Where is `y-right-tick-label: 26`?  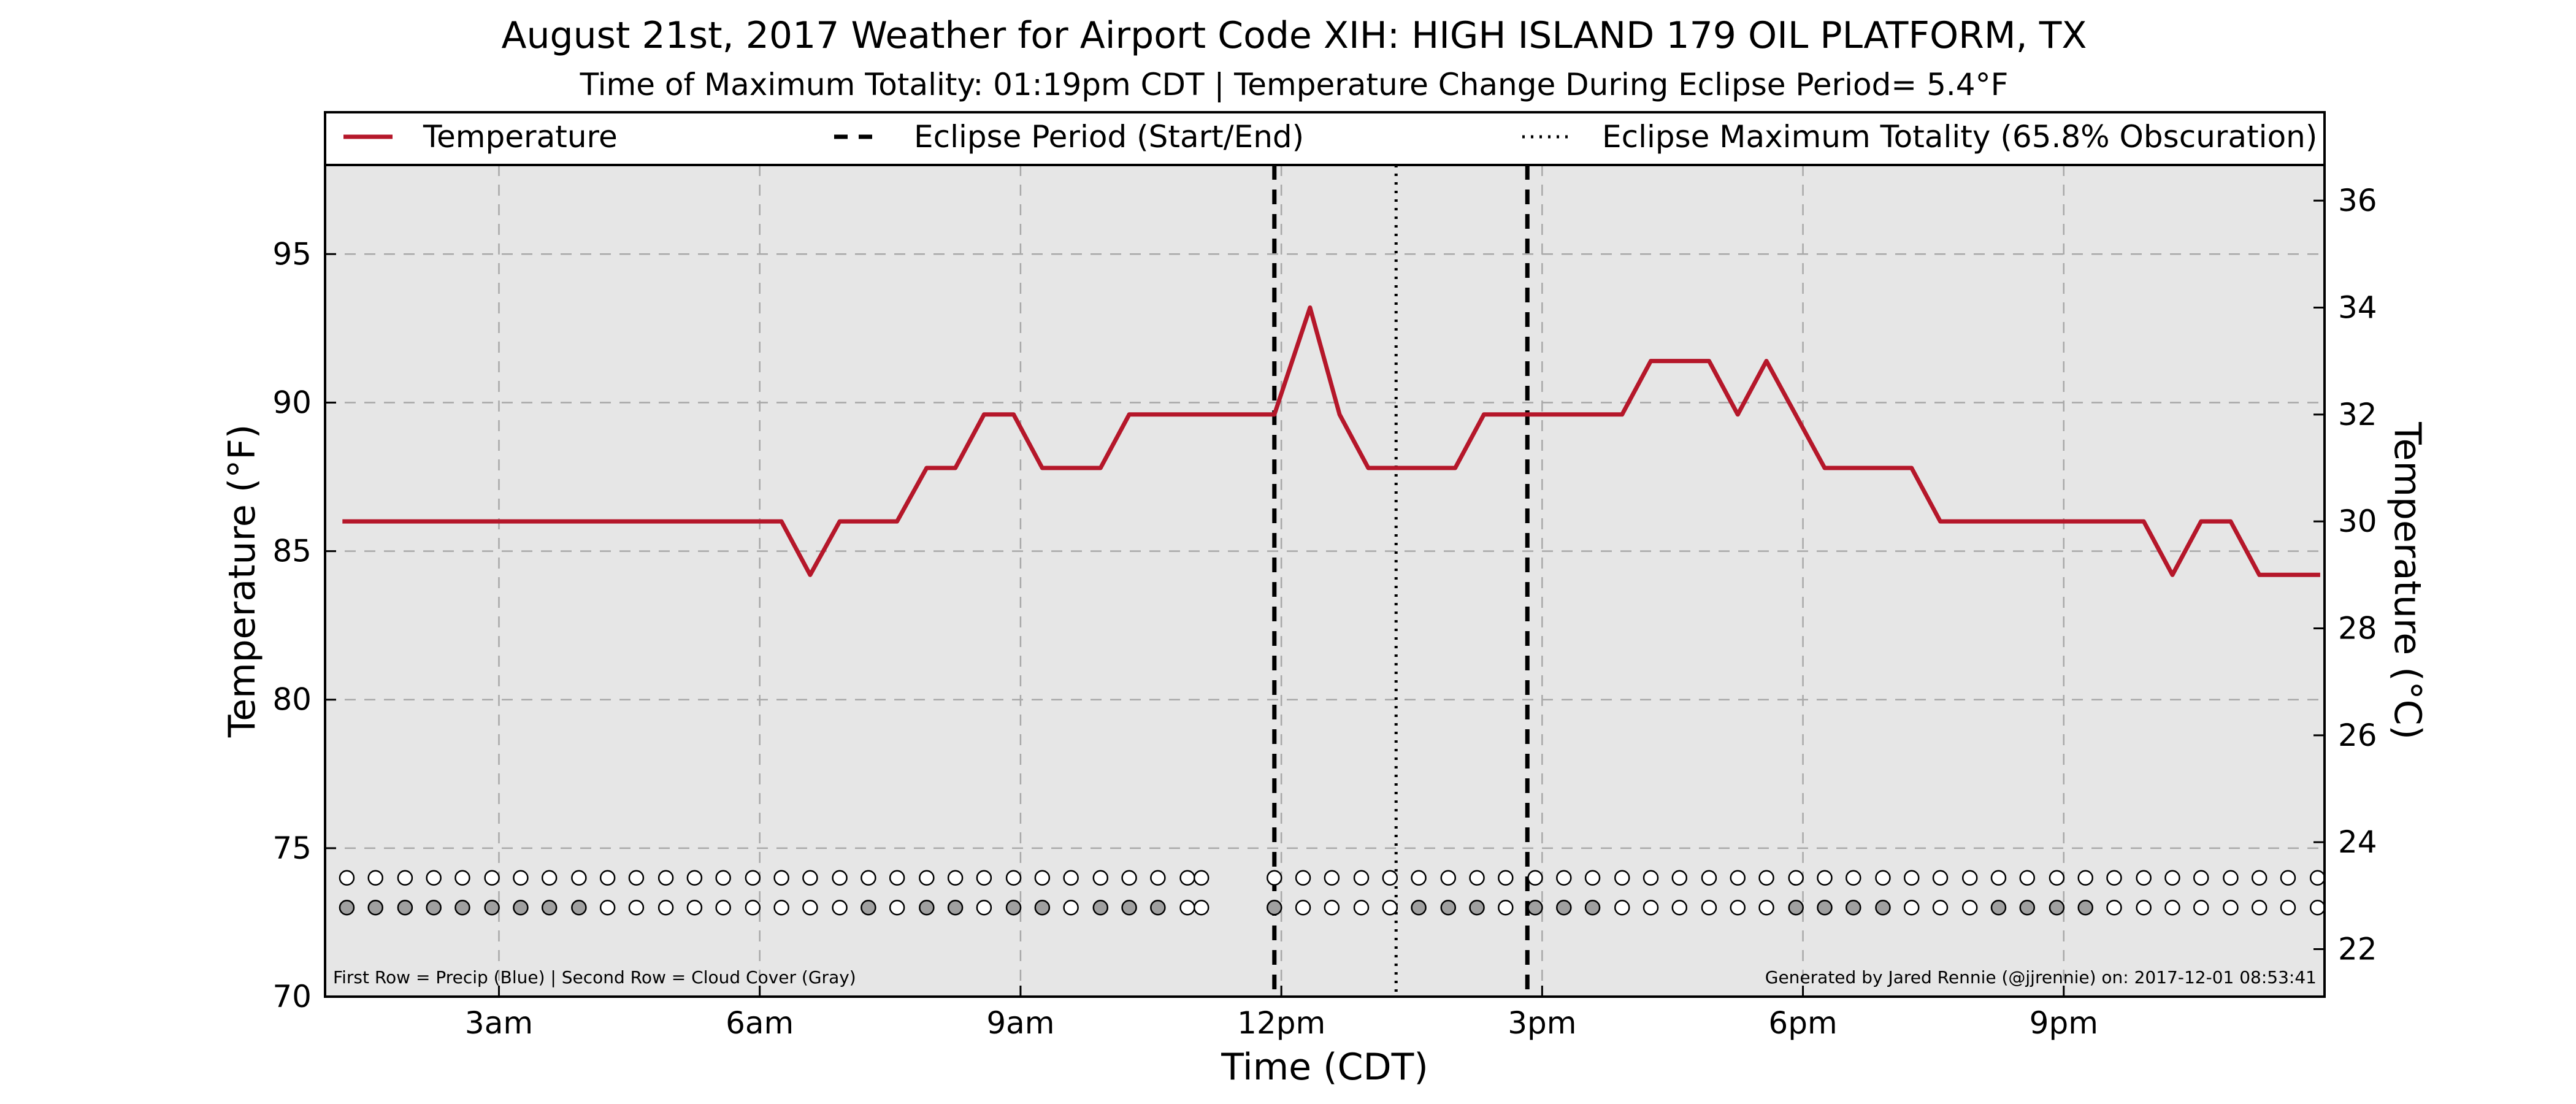
y-right-tick-label: 26 is located at coordinates (2357, 735).